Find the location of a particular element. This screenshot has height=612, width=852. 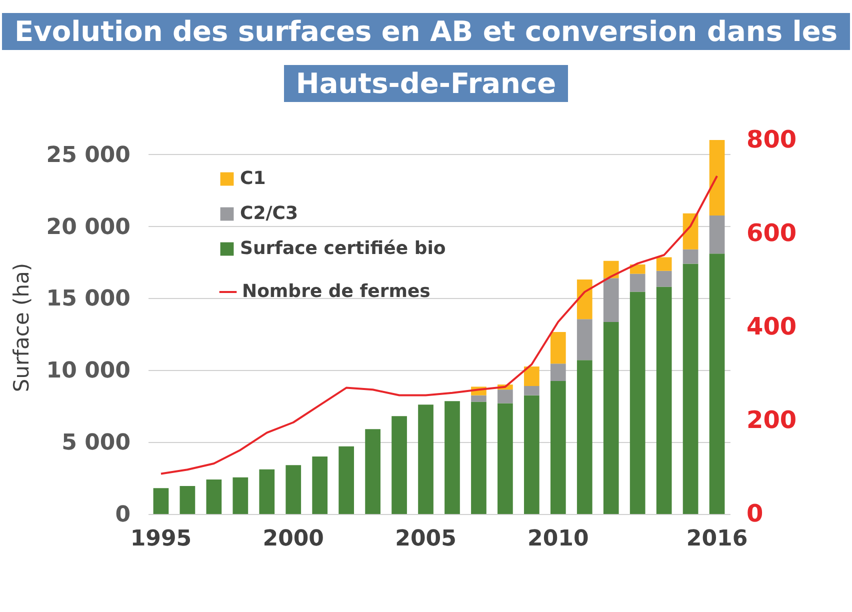

x-tick-label: 2010 is located at coordinates (558, 539).